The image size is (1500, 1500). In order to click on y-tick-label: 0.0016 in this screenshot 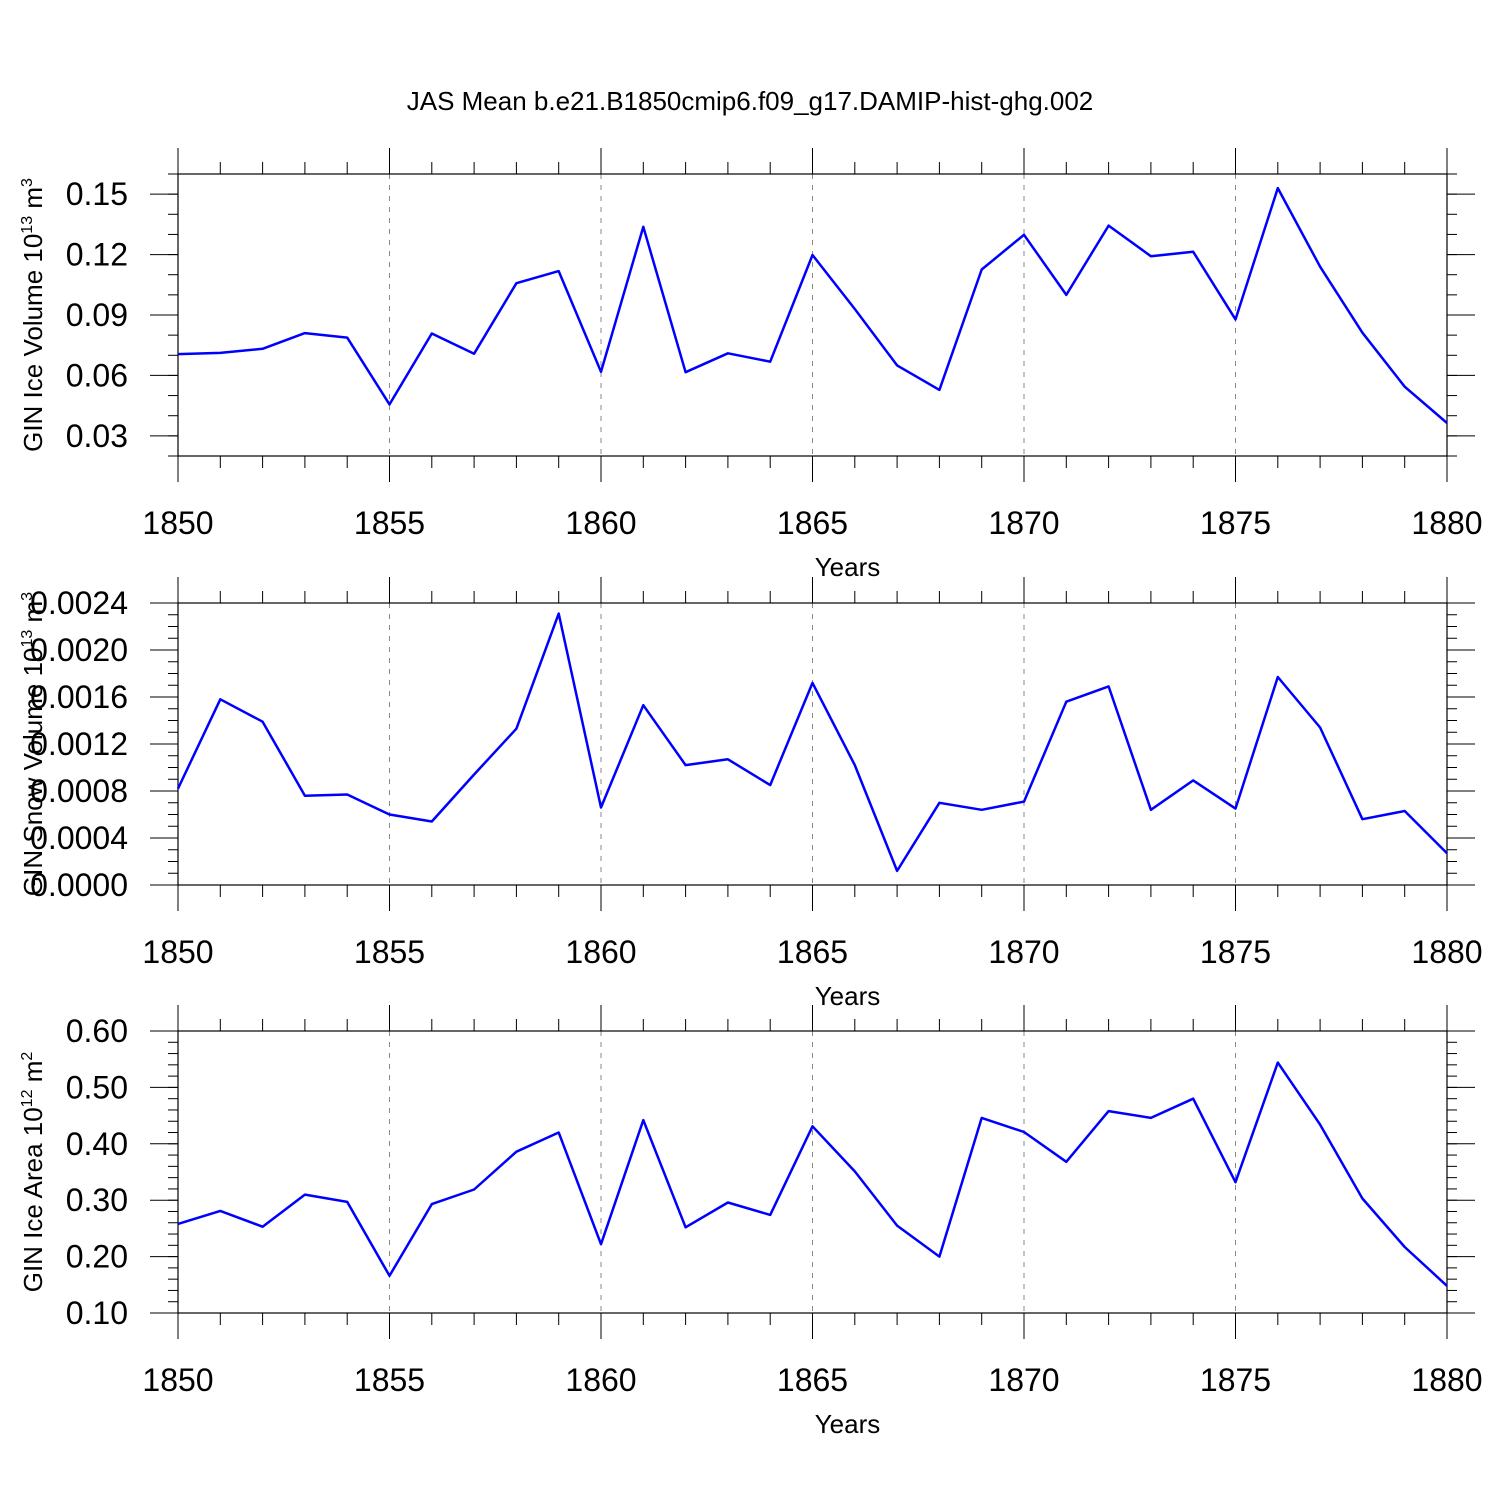, I will do `click(79, 697)`.